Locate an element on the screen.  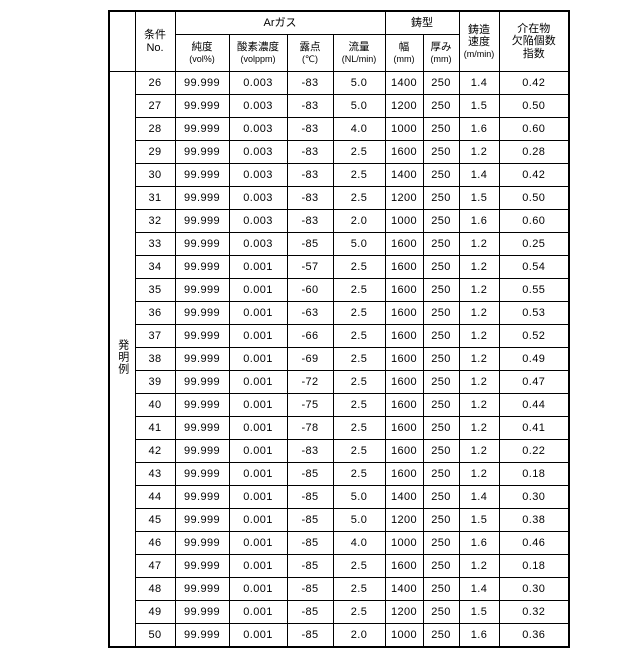
header-row-groups: 条件 No. Arガス 鋳型 鋳造 速度 (m/min) 介在物 欠陥個数 指数 is located at coordinates (339, 41).